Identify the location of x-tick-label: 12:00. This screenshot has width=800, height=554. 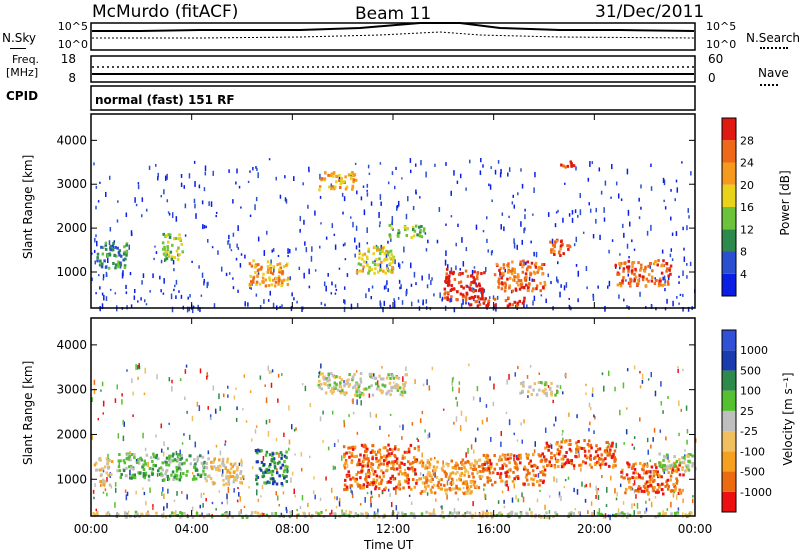
(393, 529).